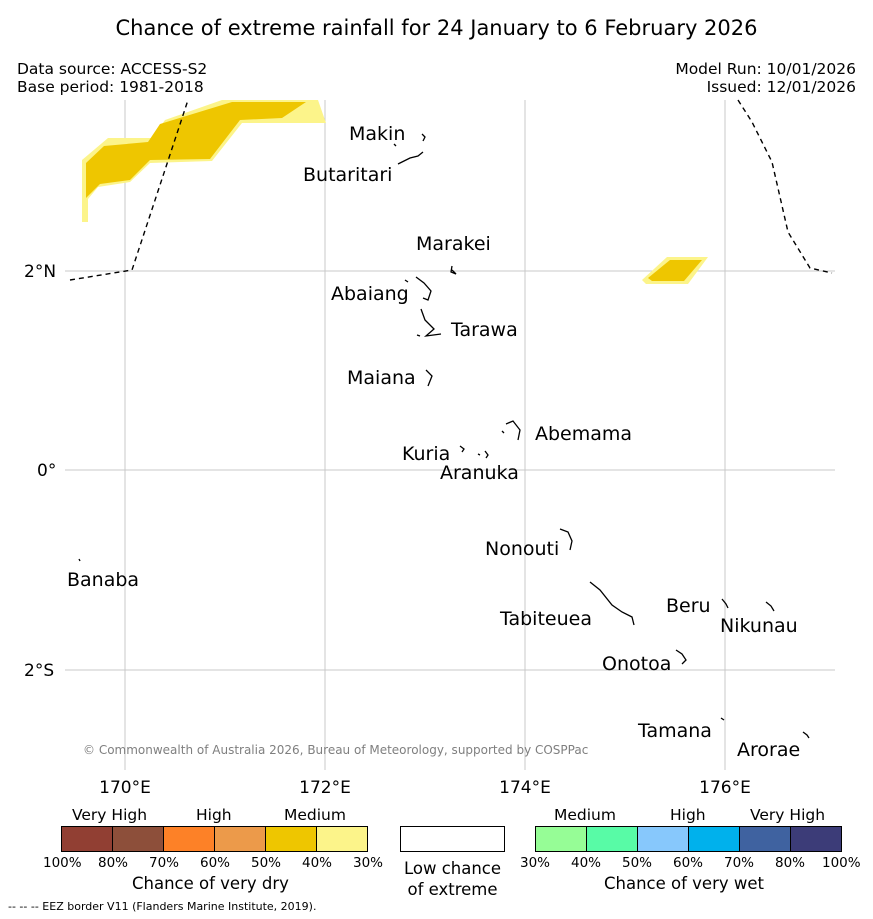  Describe the element at coordinates (377, 134) in the screenshot. I see `island-label-makin: Makin` at that location.